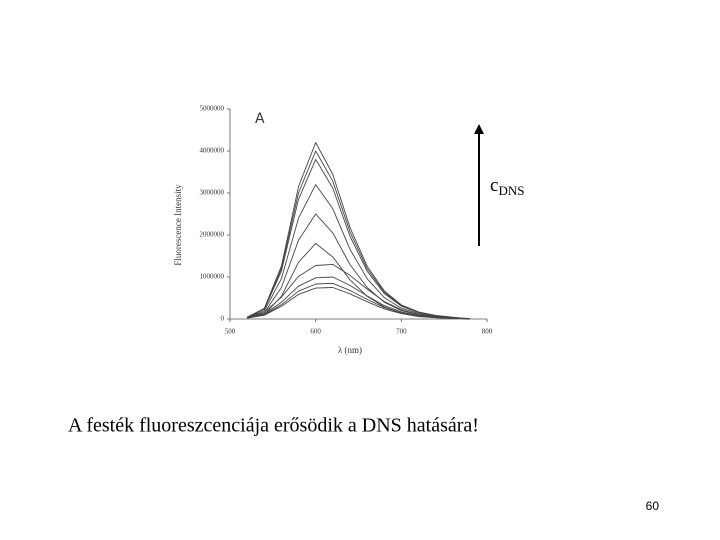 The width and height of the screenshot is (720, 540). Describe the element at coordinates (401, 332) in the screenshot. I see `x-tick-label: 700` at that location.